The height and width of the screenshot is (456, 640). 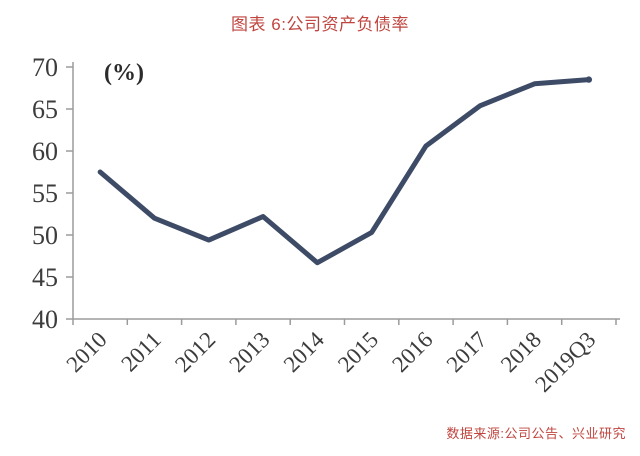 I want to click on data-source-note: 数据来源:公司公告、兴业研究, so click(x=536, y=433).